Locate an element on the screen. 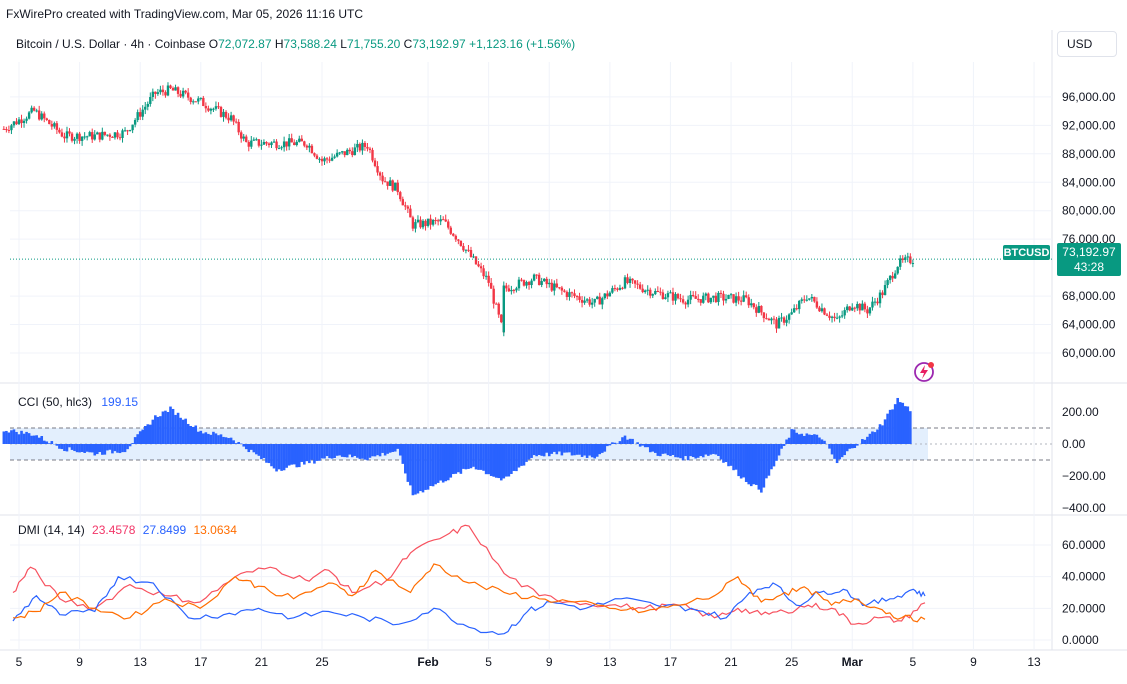  cci-tick-label: 200.00 is located at coordinates (1080, 412).